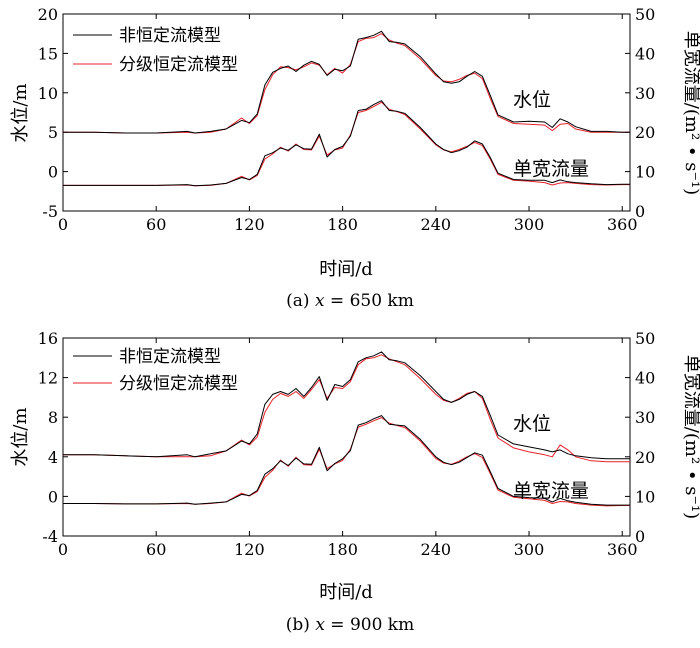 The image size is (700, 648). Describe the element at coordinates (301, 625) in the screenshot. I see `caption-prefix: (b)` at that location.